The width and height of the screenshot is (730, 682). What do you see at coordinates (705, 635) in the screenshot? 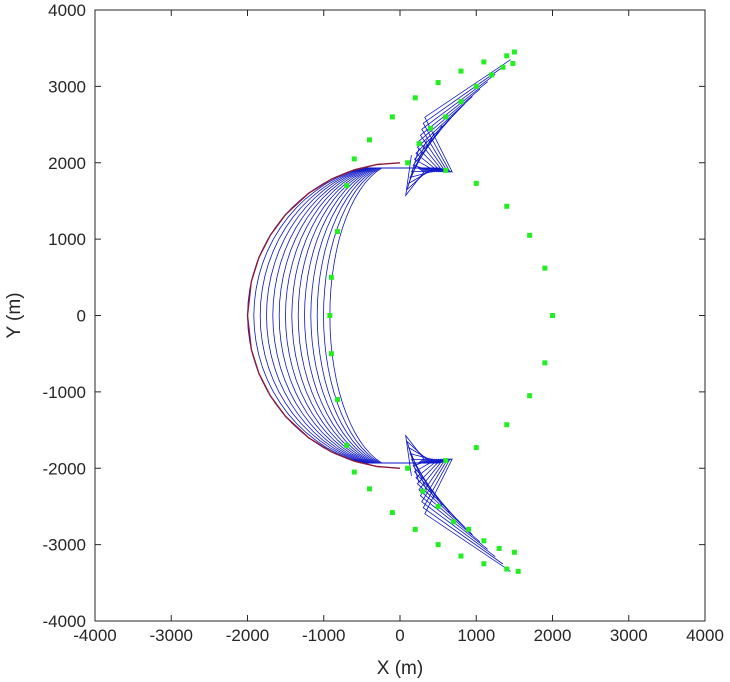
I see `x-tick-label: 4000` at bounding box center [705, 635].